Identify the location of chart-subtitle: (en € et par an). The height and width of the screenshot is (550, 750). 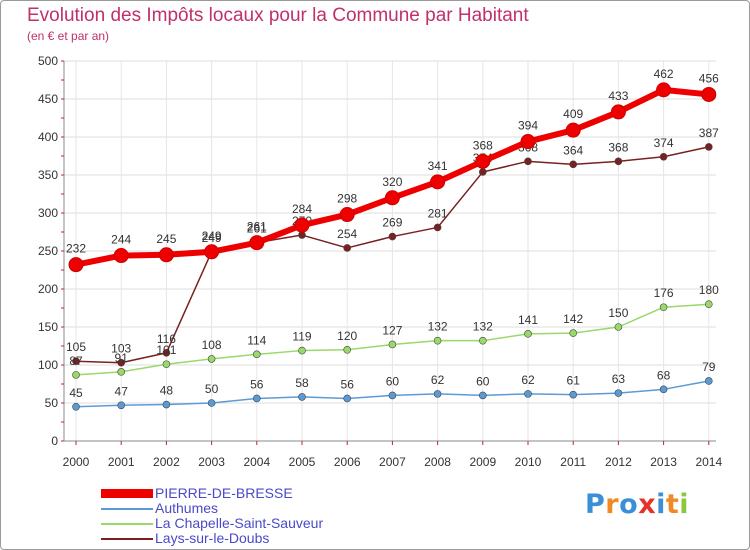
(68, 36).